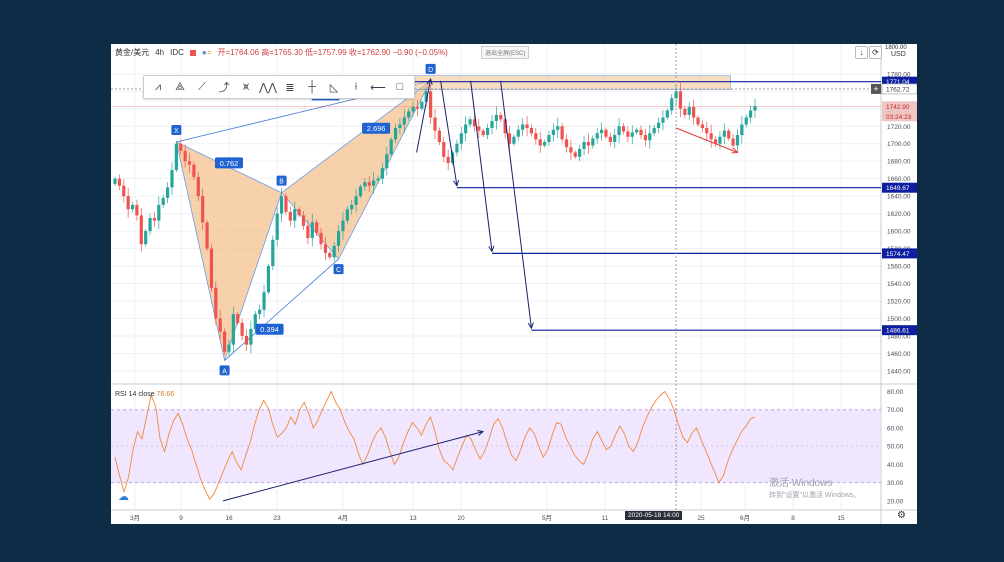 The height and width of the screenshot is (562, 1004). I want to click on approach-arrow, so click(424, 115).